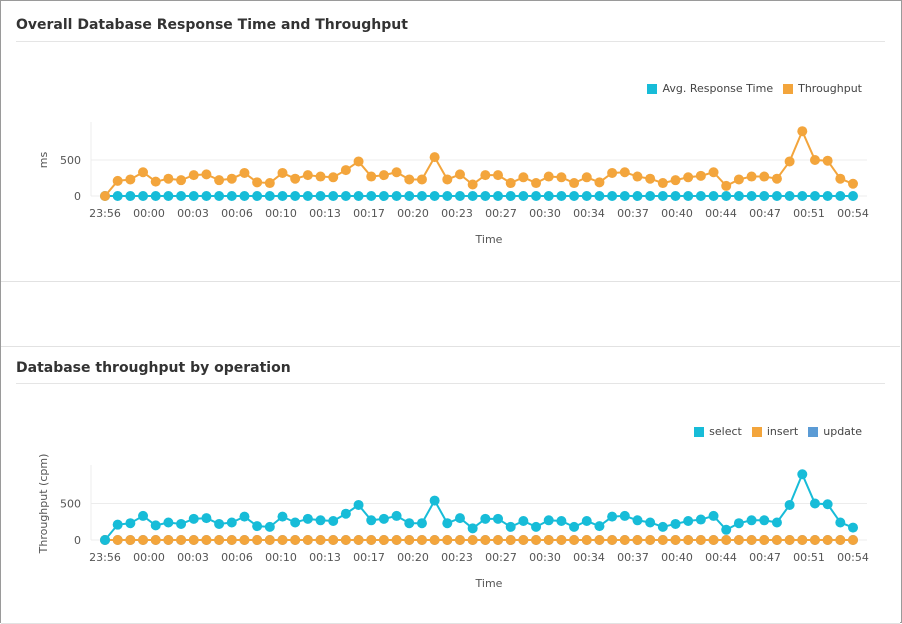 Image resolution: width=902 pixels, height=624 pixels. What do you see at coordinates (822, 88) in the screenshot?
I see `legend-item: Throughput` at bounding box center [822, 88].